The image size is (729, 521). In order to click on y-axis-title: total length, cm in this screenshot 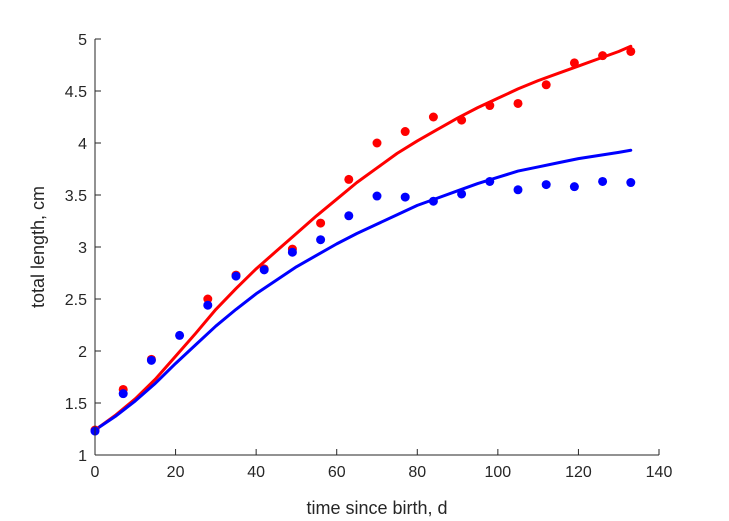, I will do `click(38, 247)`.